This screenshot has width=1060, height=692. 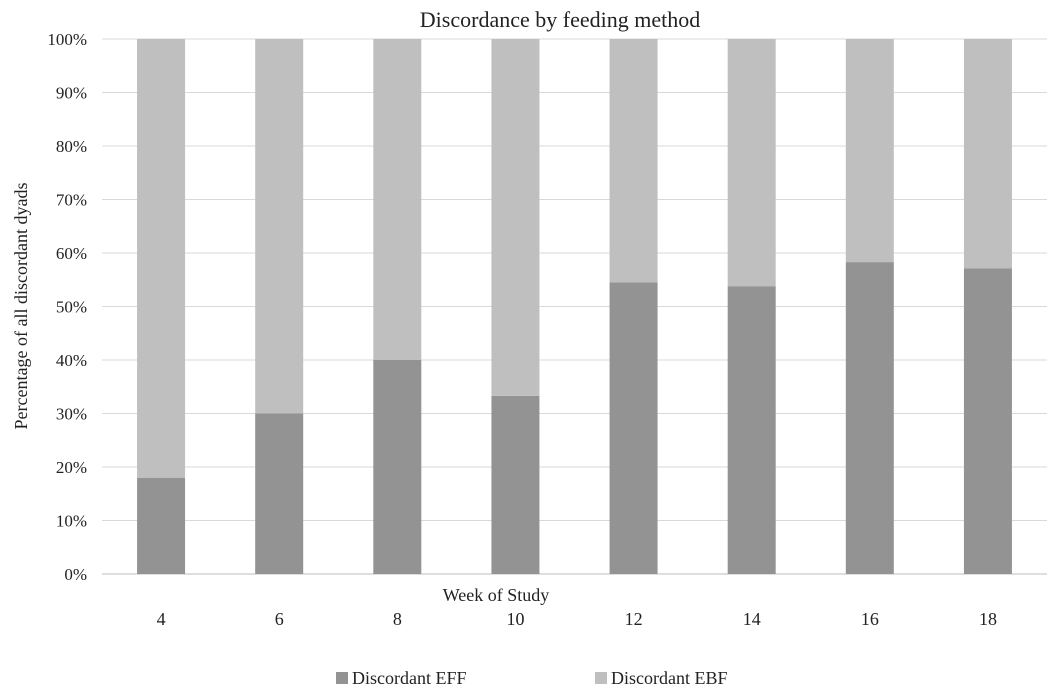 What do you see at coordinates (75, 574) in the screenshot?
I see `y-tick-label: 0%` at bounding box center [75, 574].